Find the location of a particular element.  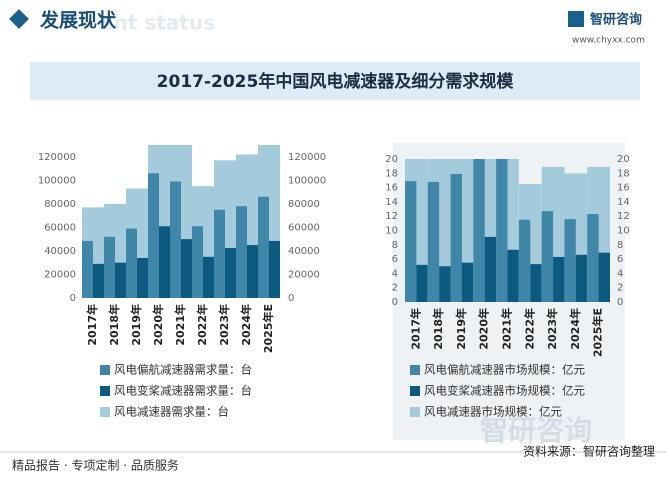

header-icon is located at coordinates (19, 19).